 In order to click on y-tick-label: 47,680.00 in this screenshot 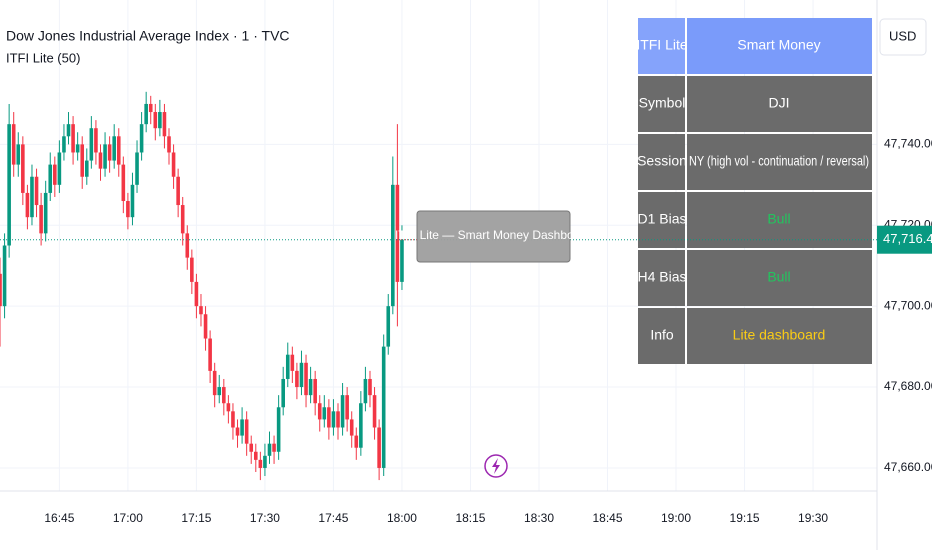, I will do `click(908, 386)`.